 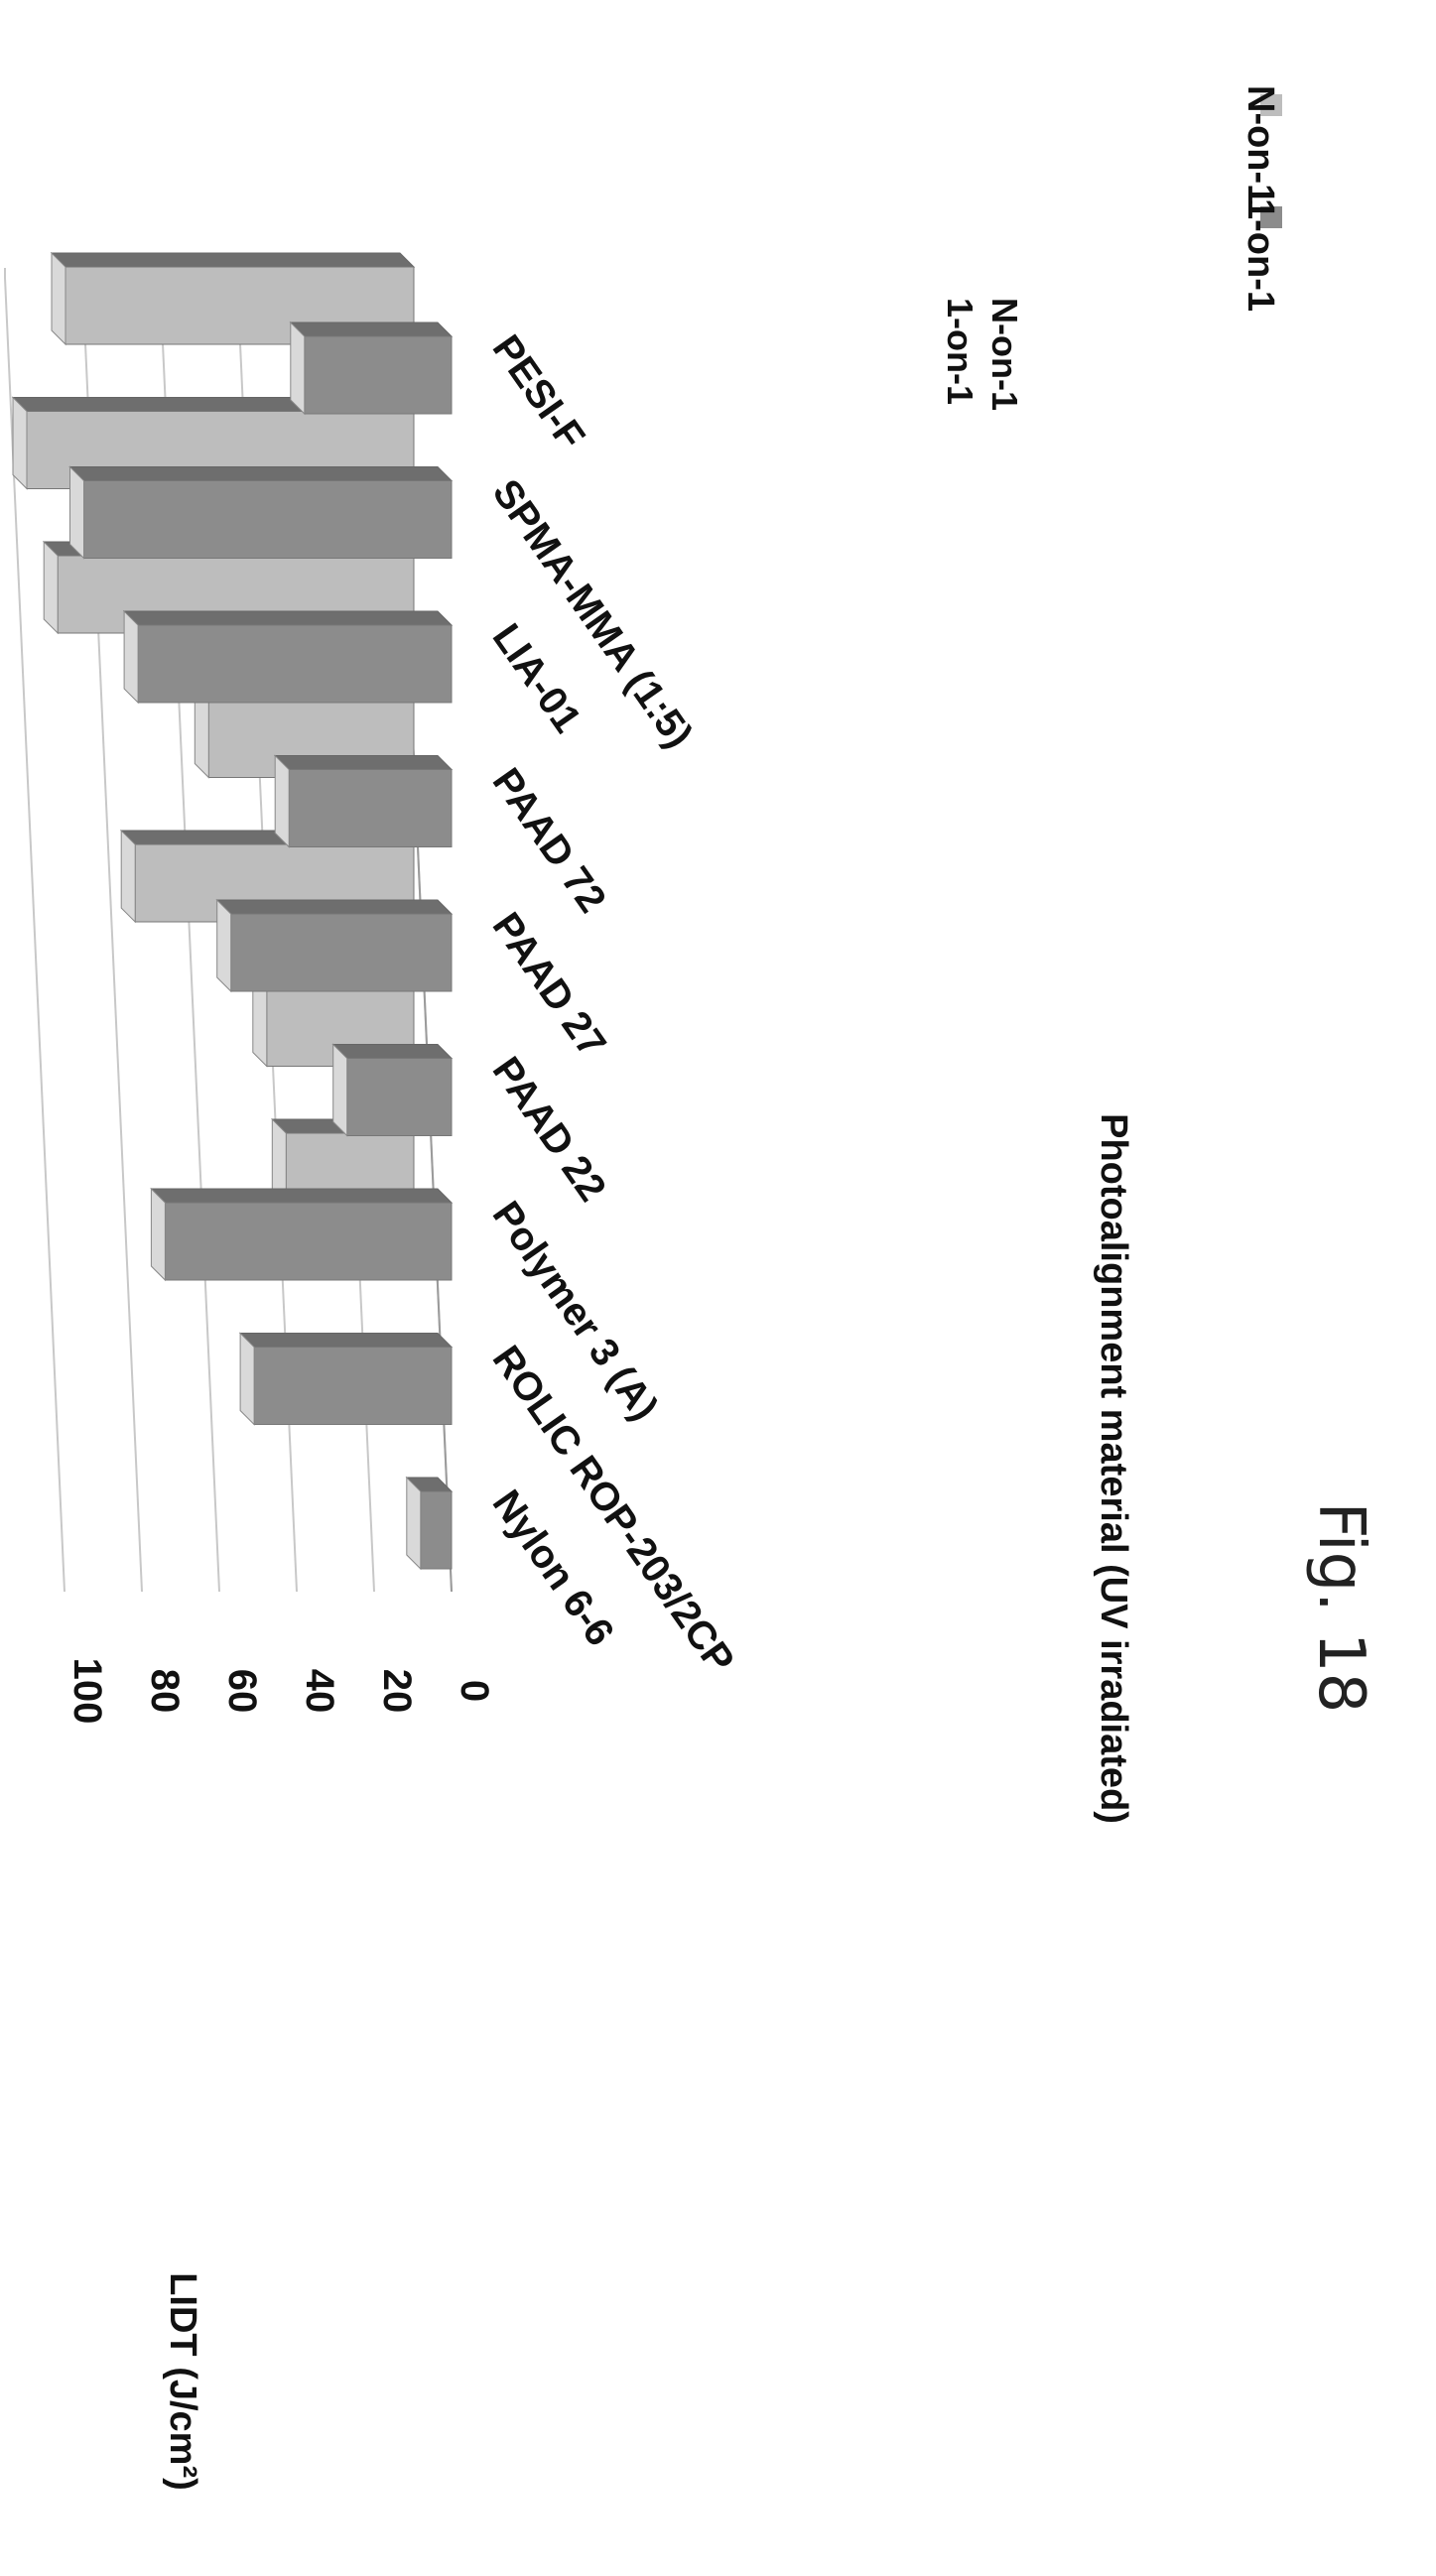 What do you see at coordinates (537, 678) in the screenshot?
I see `x-tick-label: LIA-01` at bounding box center [537, 678].